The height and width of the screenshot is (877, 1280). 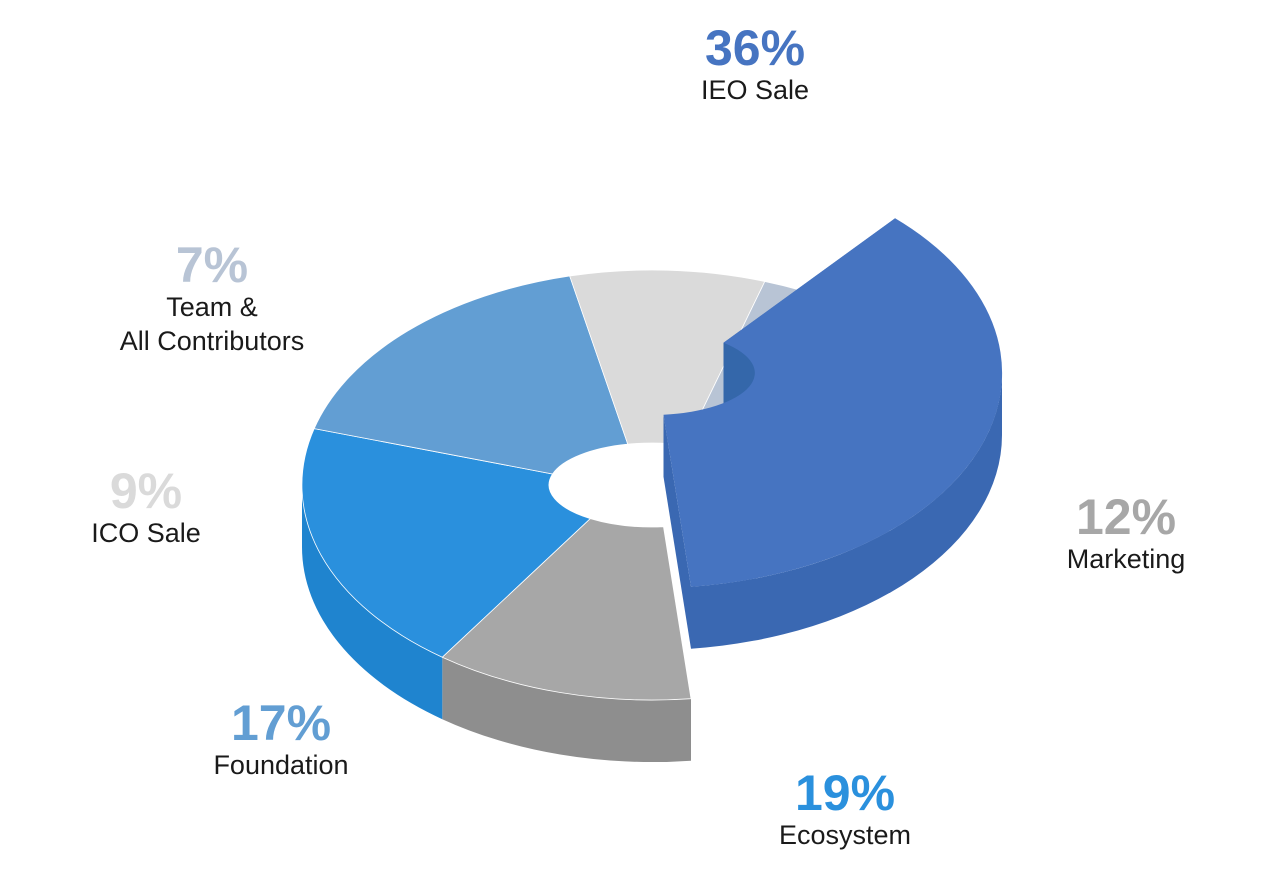 I want to click on slice-name-label: Marketing, so click(x=1126, y=559).